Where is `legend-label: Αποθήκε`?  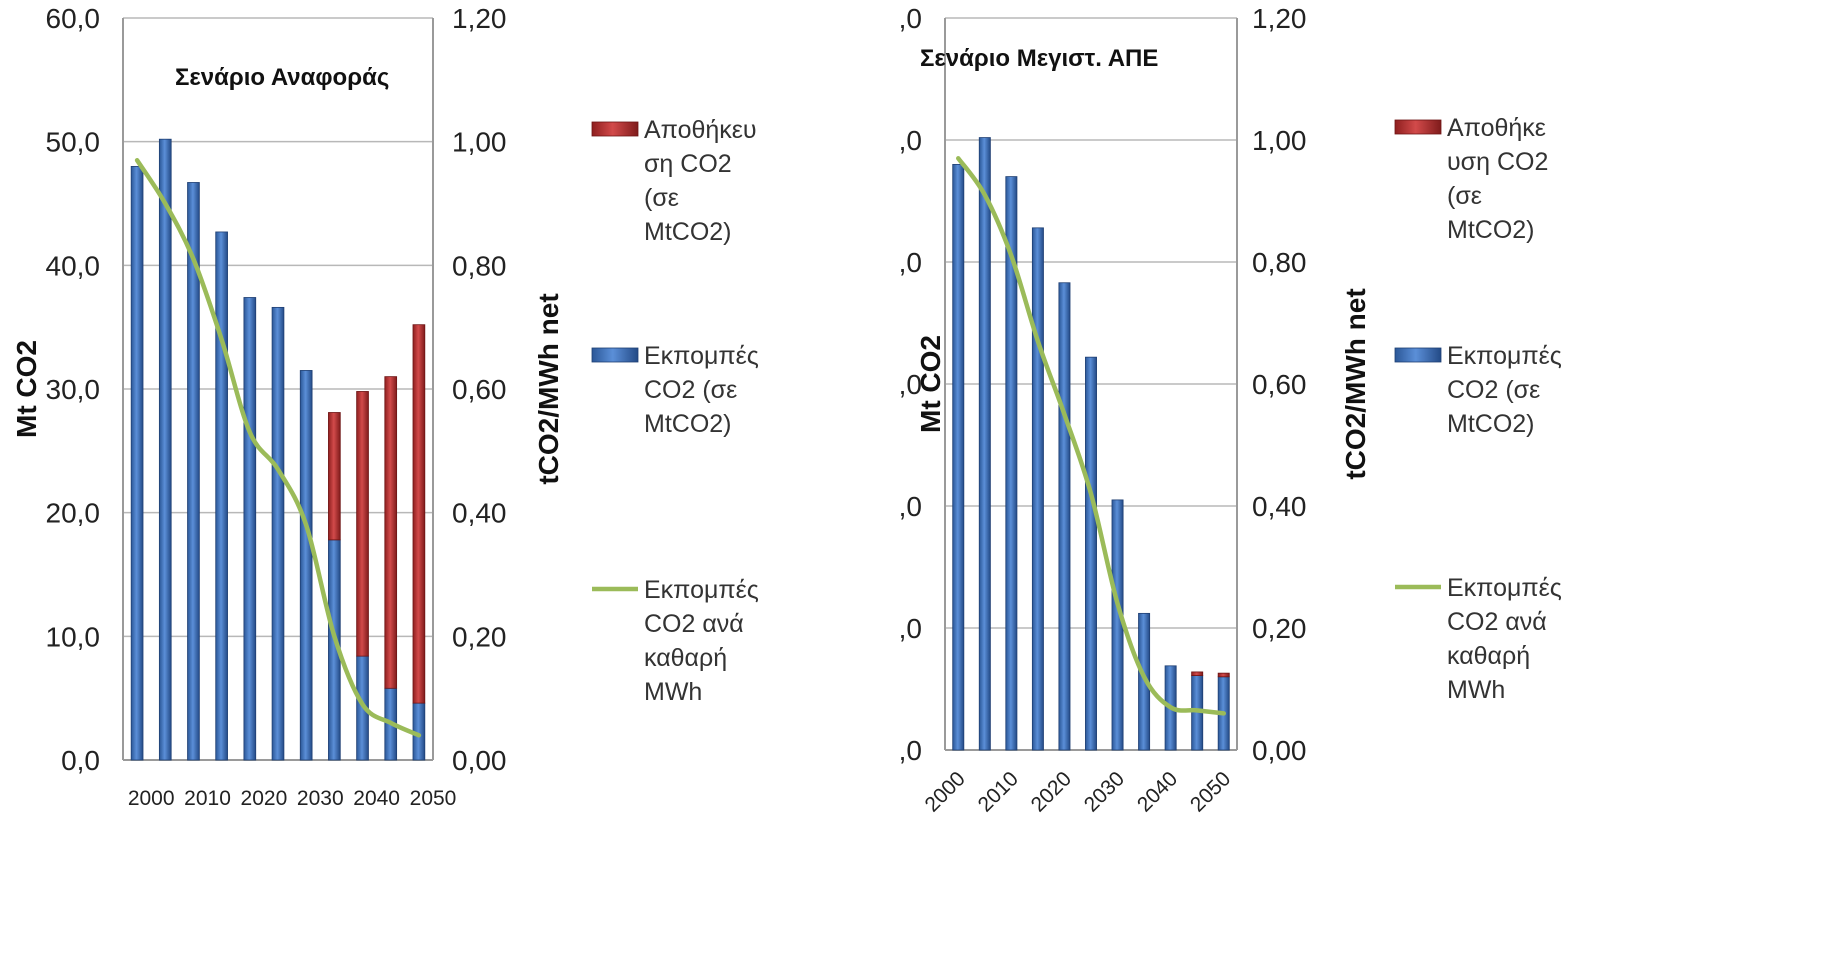 legend-label: Αποθήκε is located at coordinates (1496, 128).